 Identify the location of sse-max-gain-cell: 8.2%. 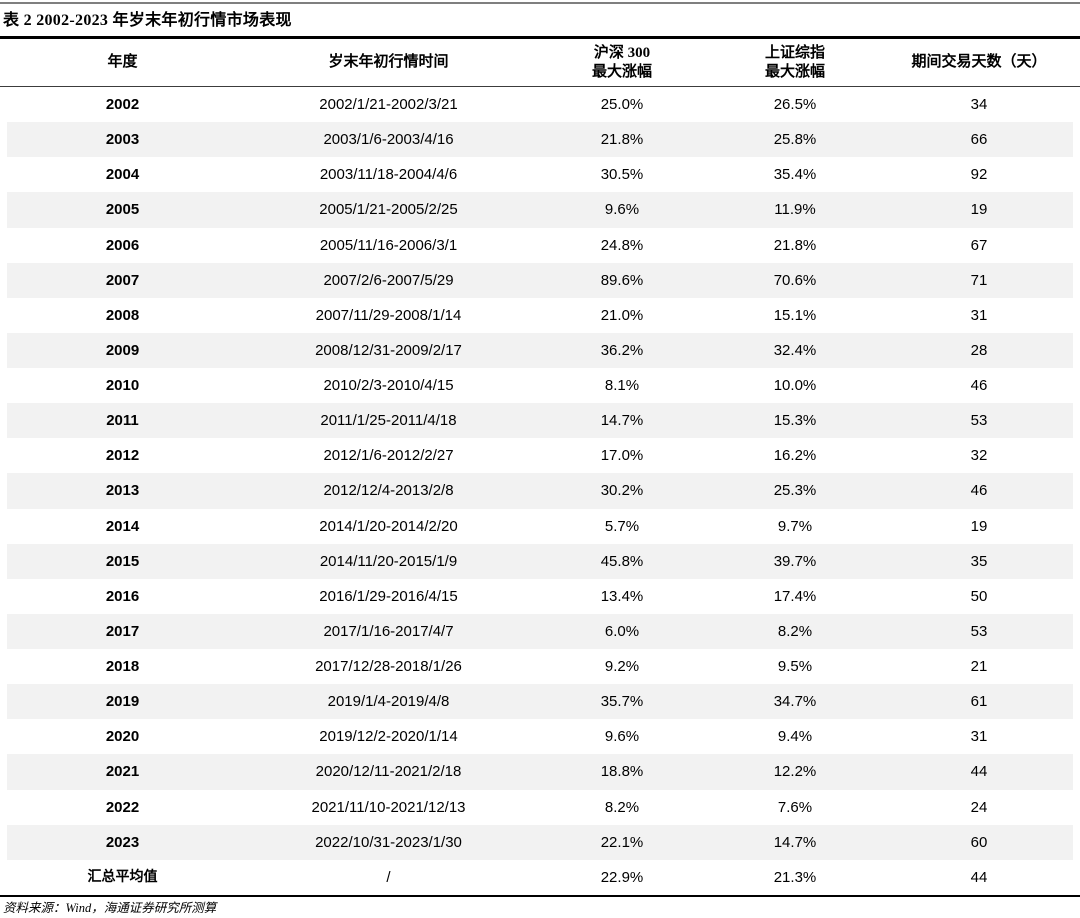
(795, 631).